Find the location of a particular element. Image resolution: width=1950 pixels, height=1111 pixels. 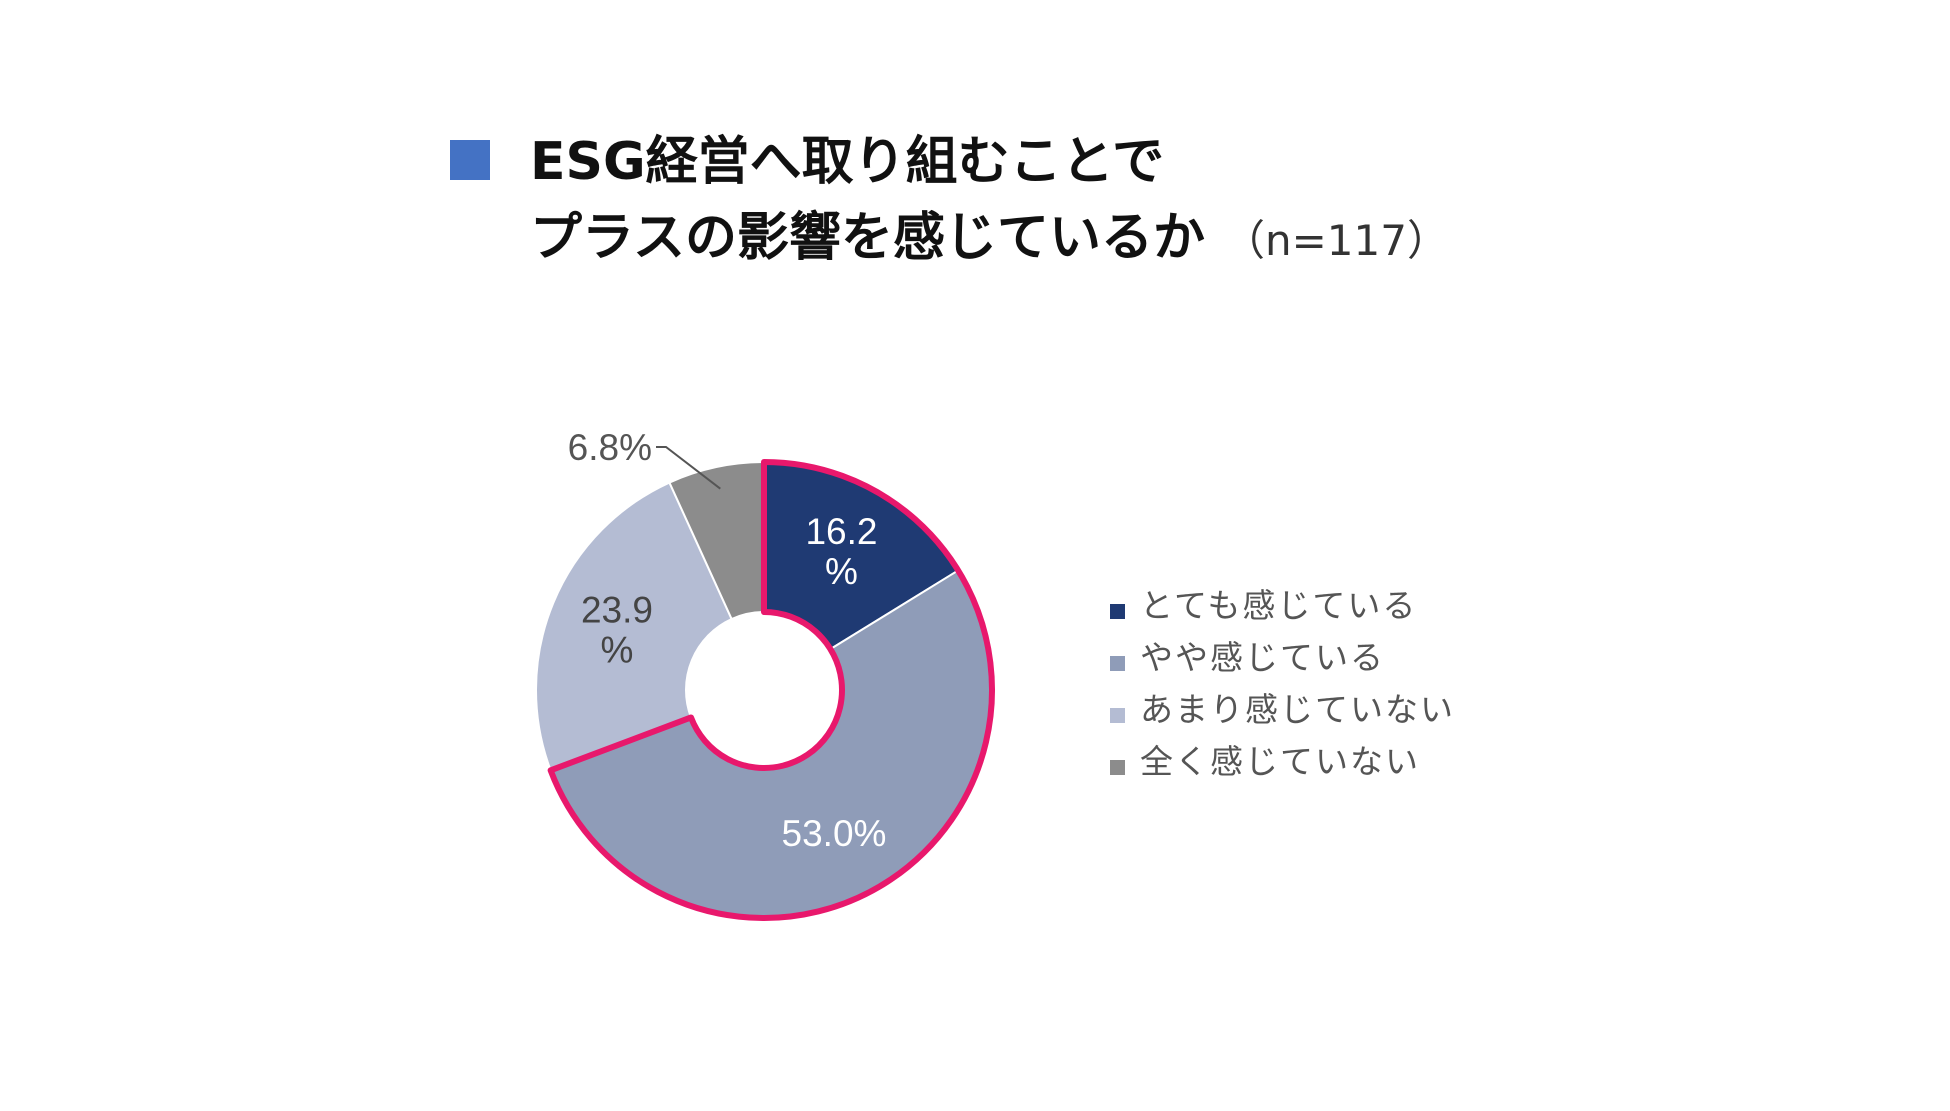

title-square-icon is located at coordinates (470, 160).